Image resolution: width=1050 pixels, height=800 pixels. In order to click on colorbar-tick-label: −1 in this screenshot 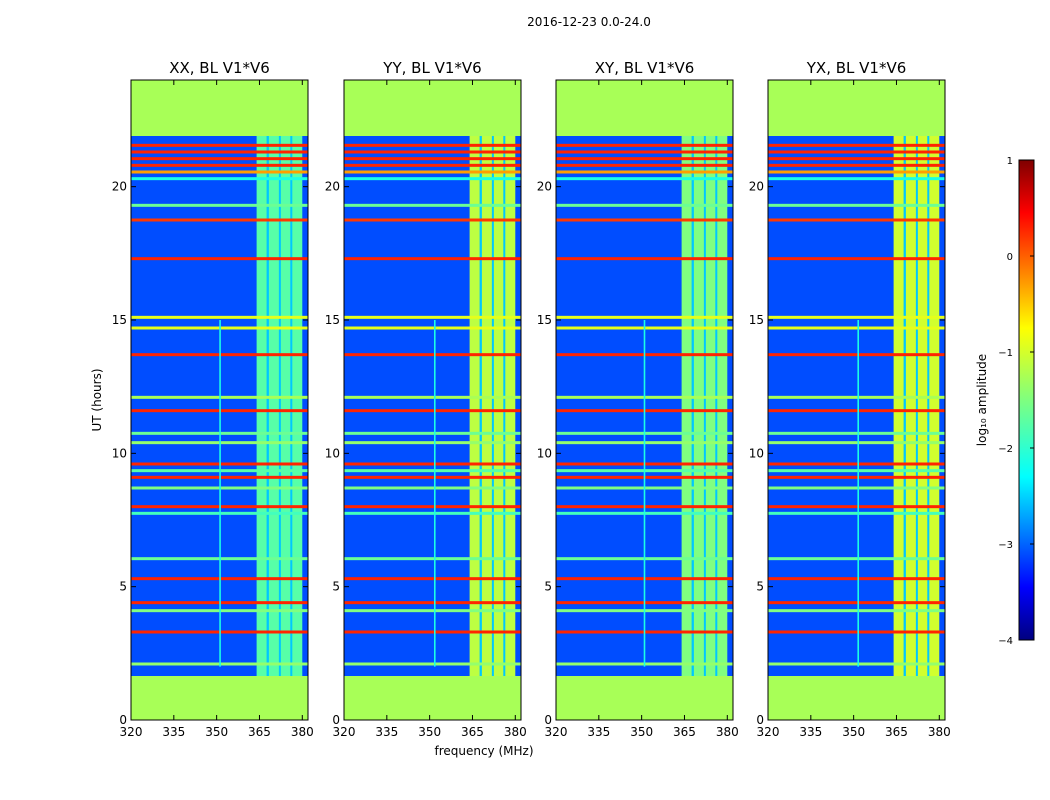, I will do `click(1005, 353)`.